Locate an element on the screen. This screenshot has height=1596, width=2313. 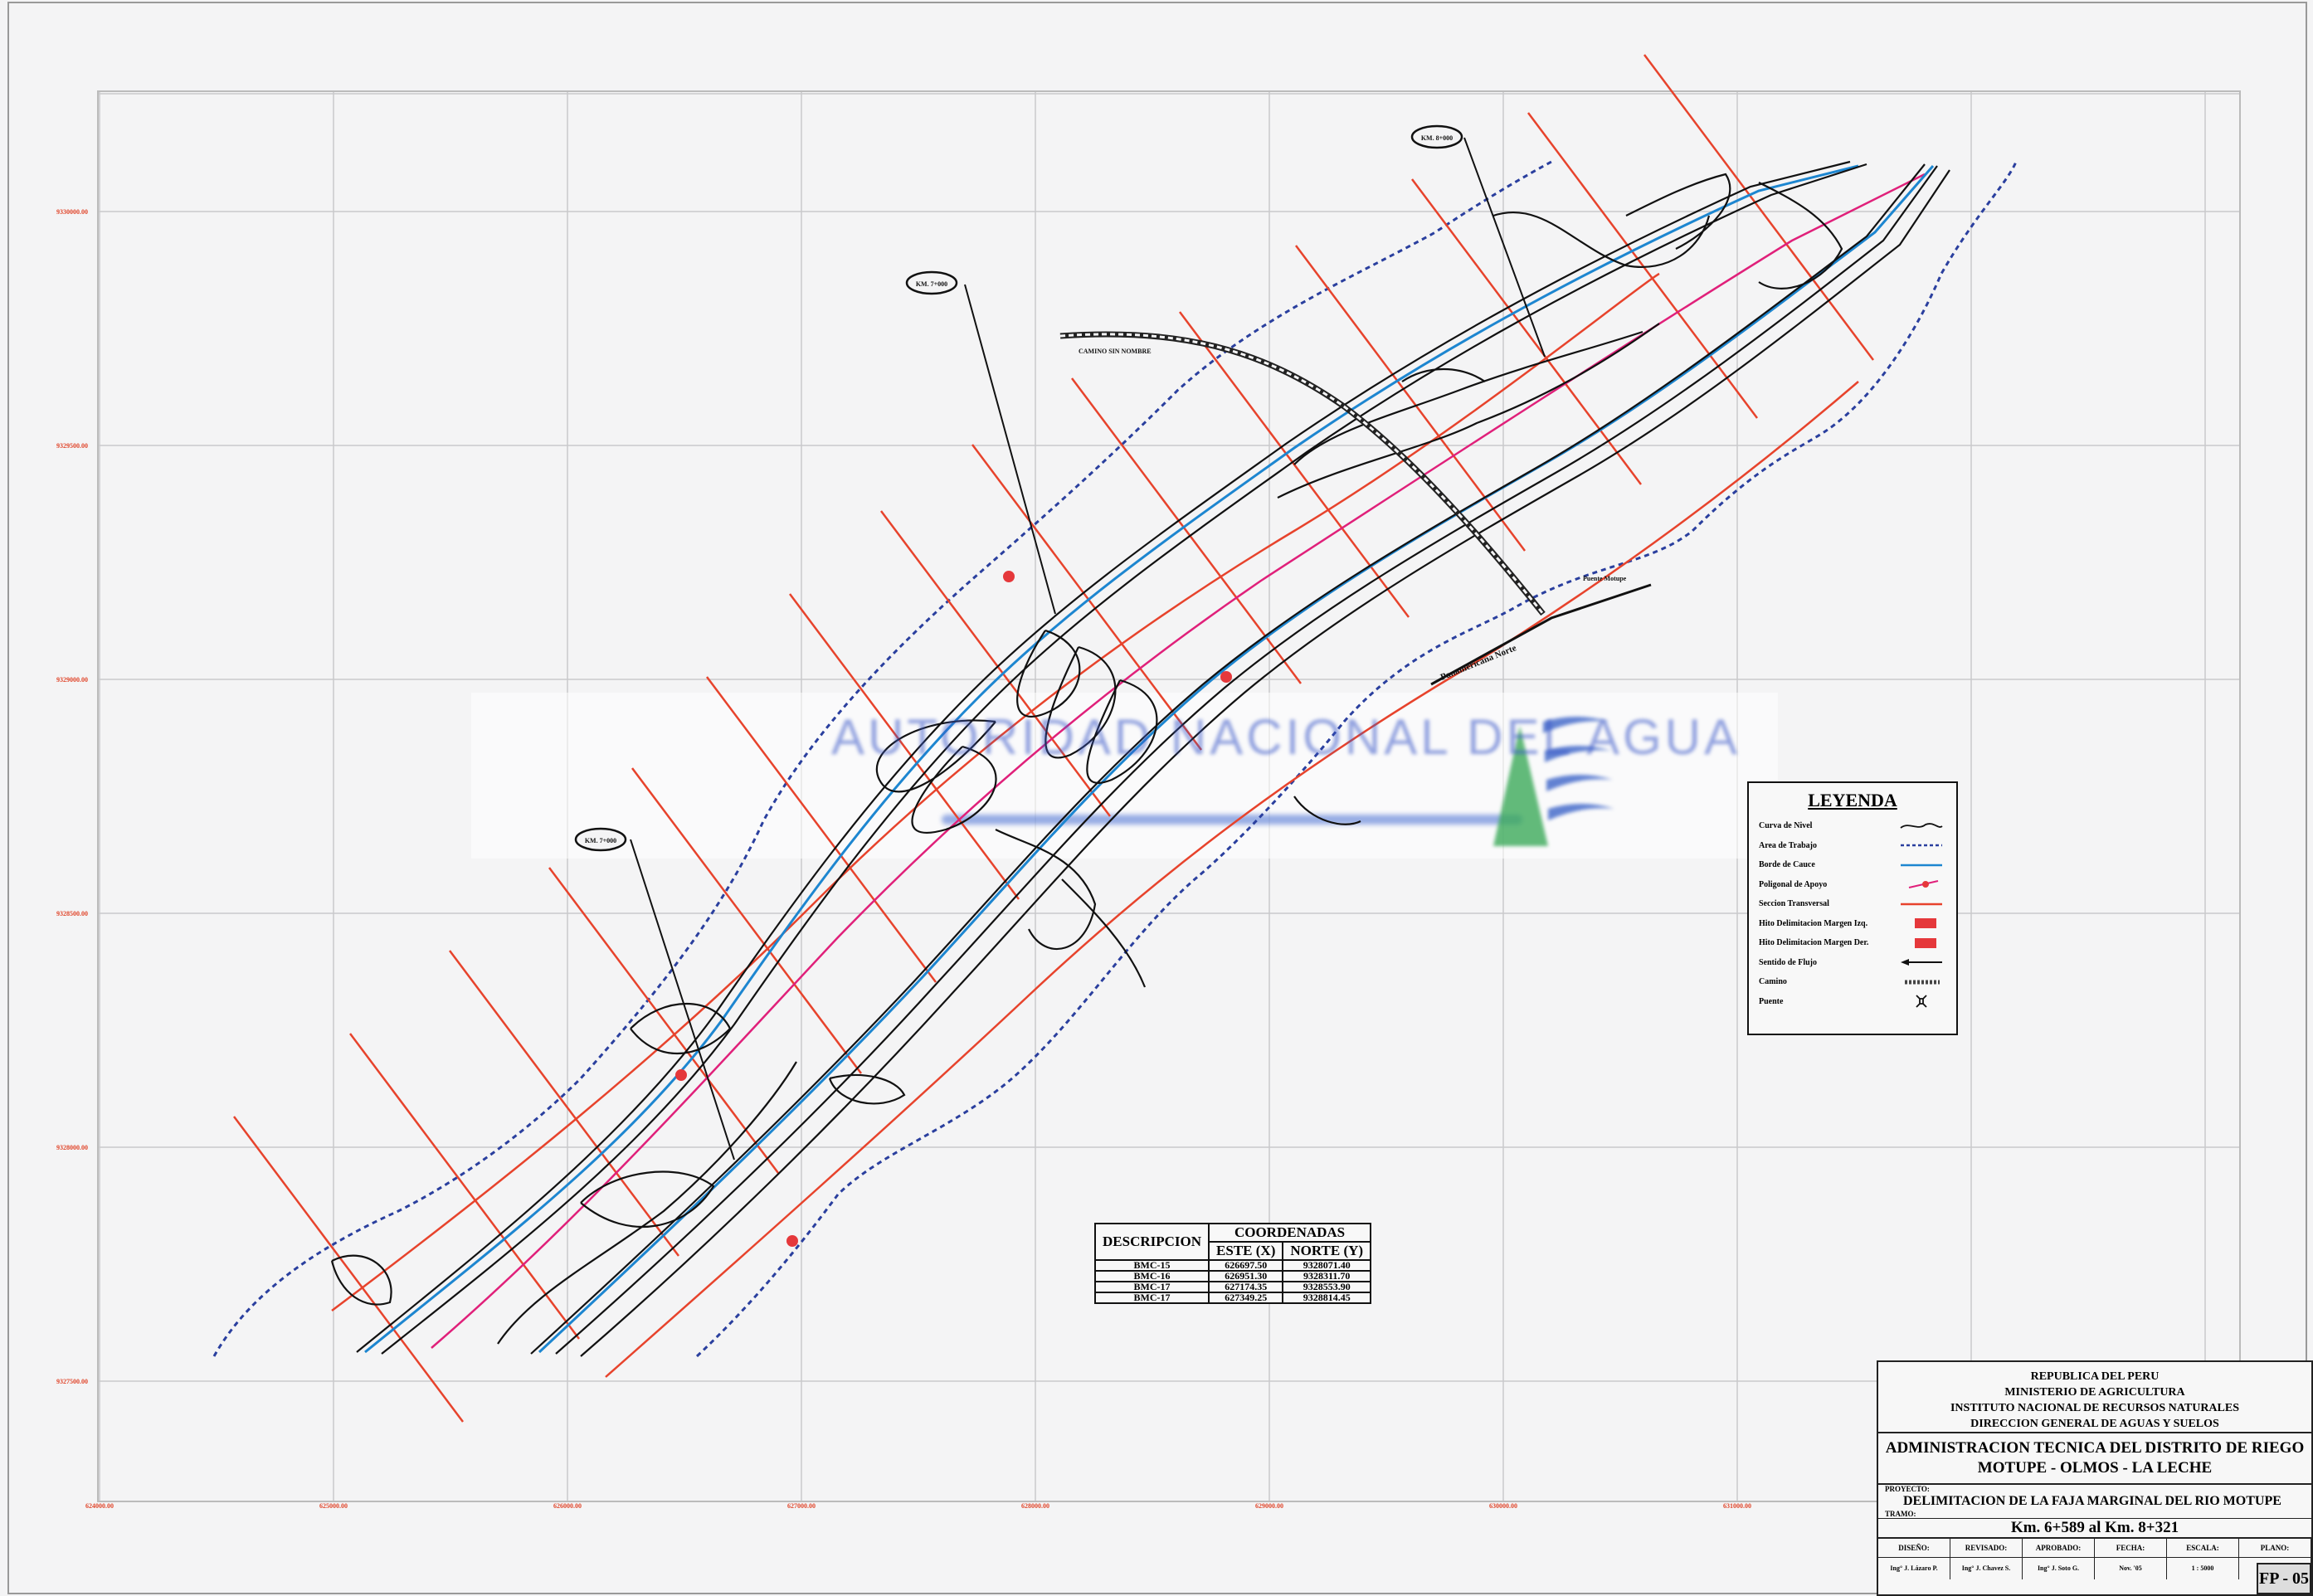
coord-header-coordinates: COORDENADAS is located at coordinates (1290, 1233).